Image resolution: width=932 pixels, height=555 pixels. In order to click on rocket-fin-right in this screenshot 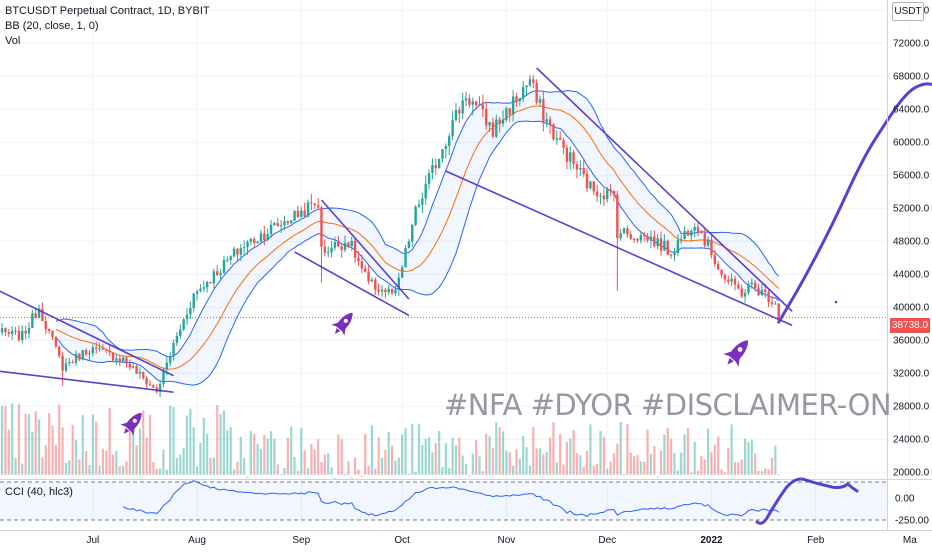, I will do `click(133, 431)`.